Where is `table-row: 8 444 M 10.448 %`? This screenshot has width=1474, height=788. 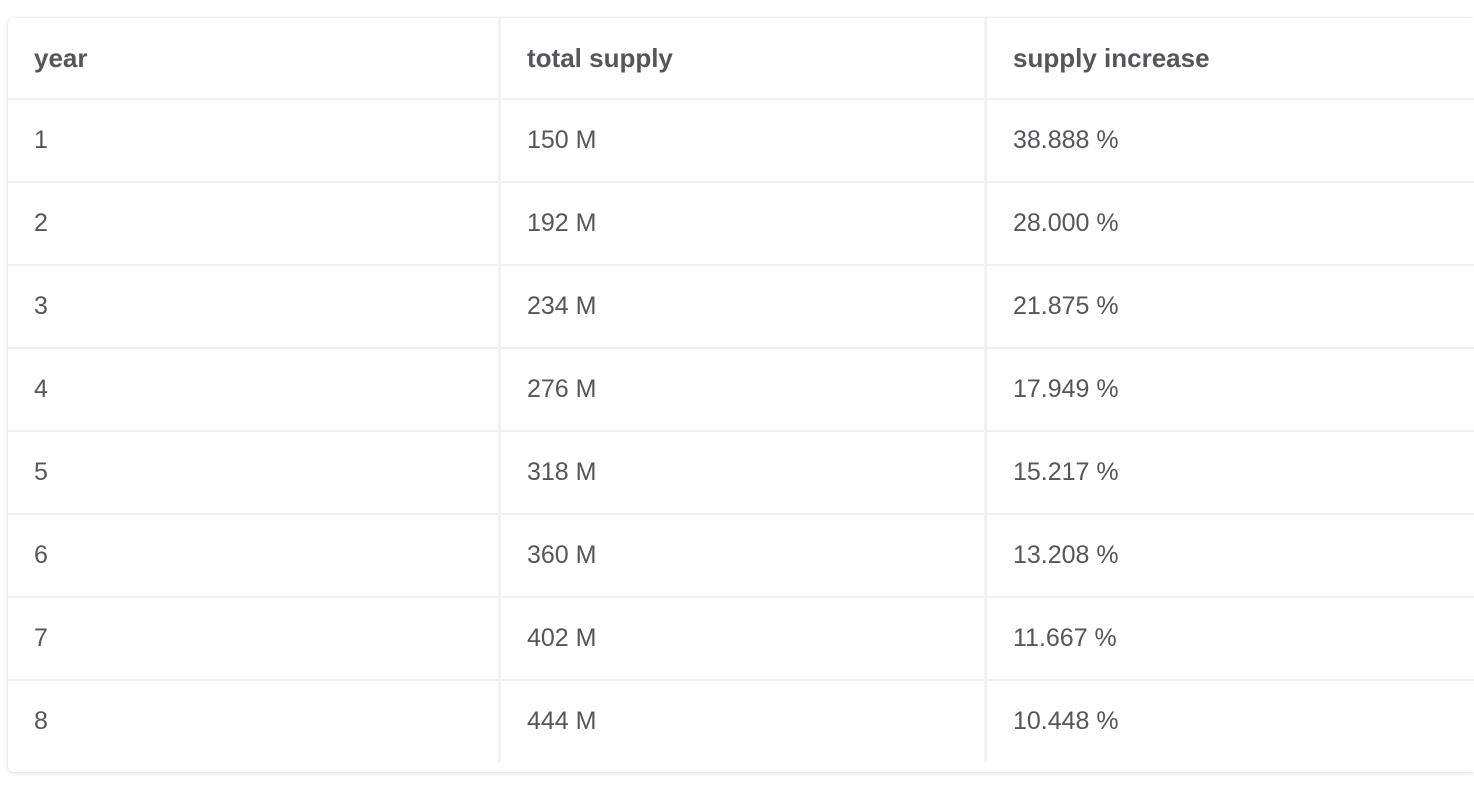 table-row: 8 444 M 10.448 % is located at coordinates (741, 721).